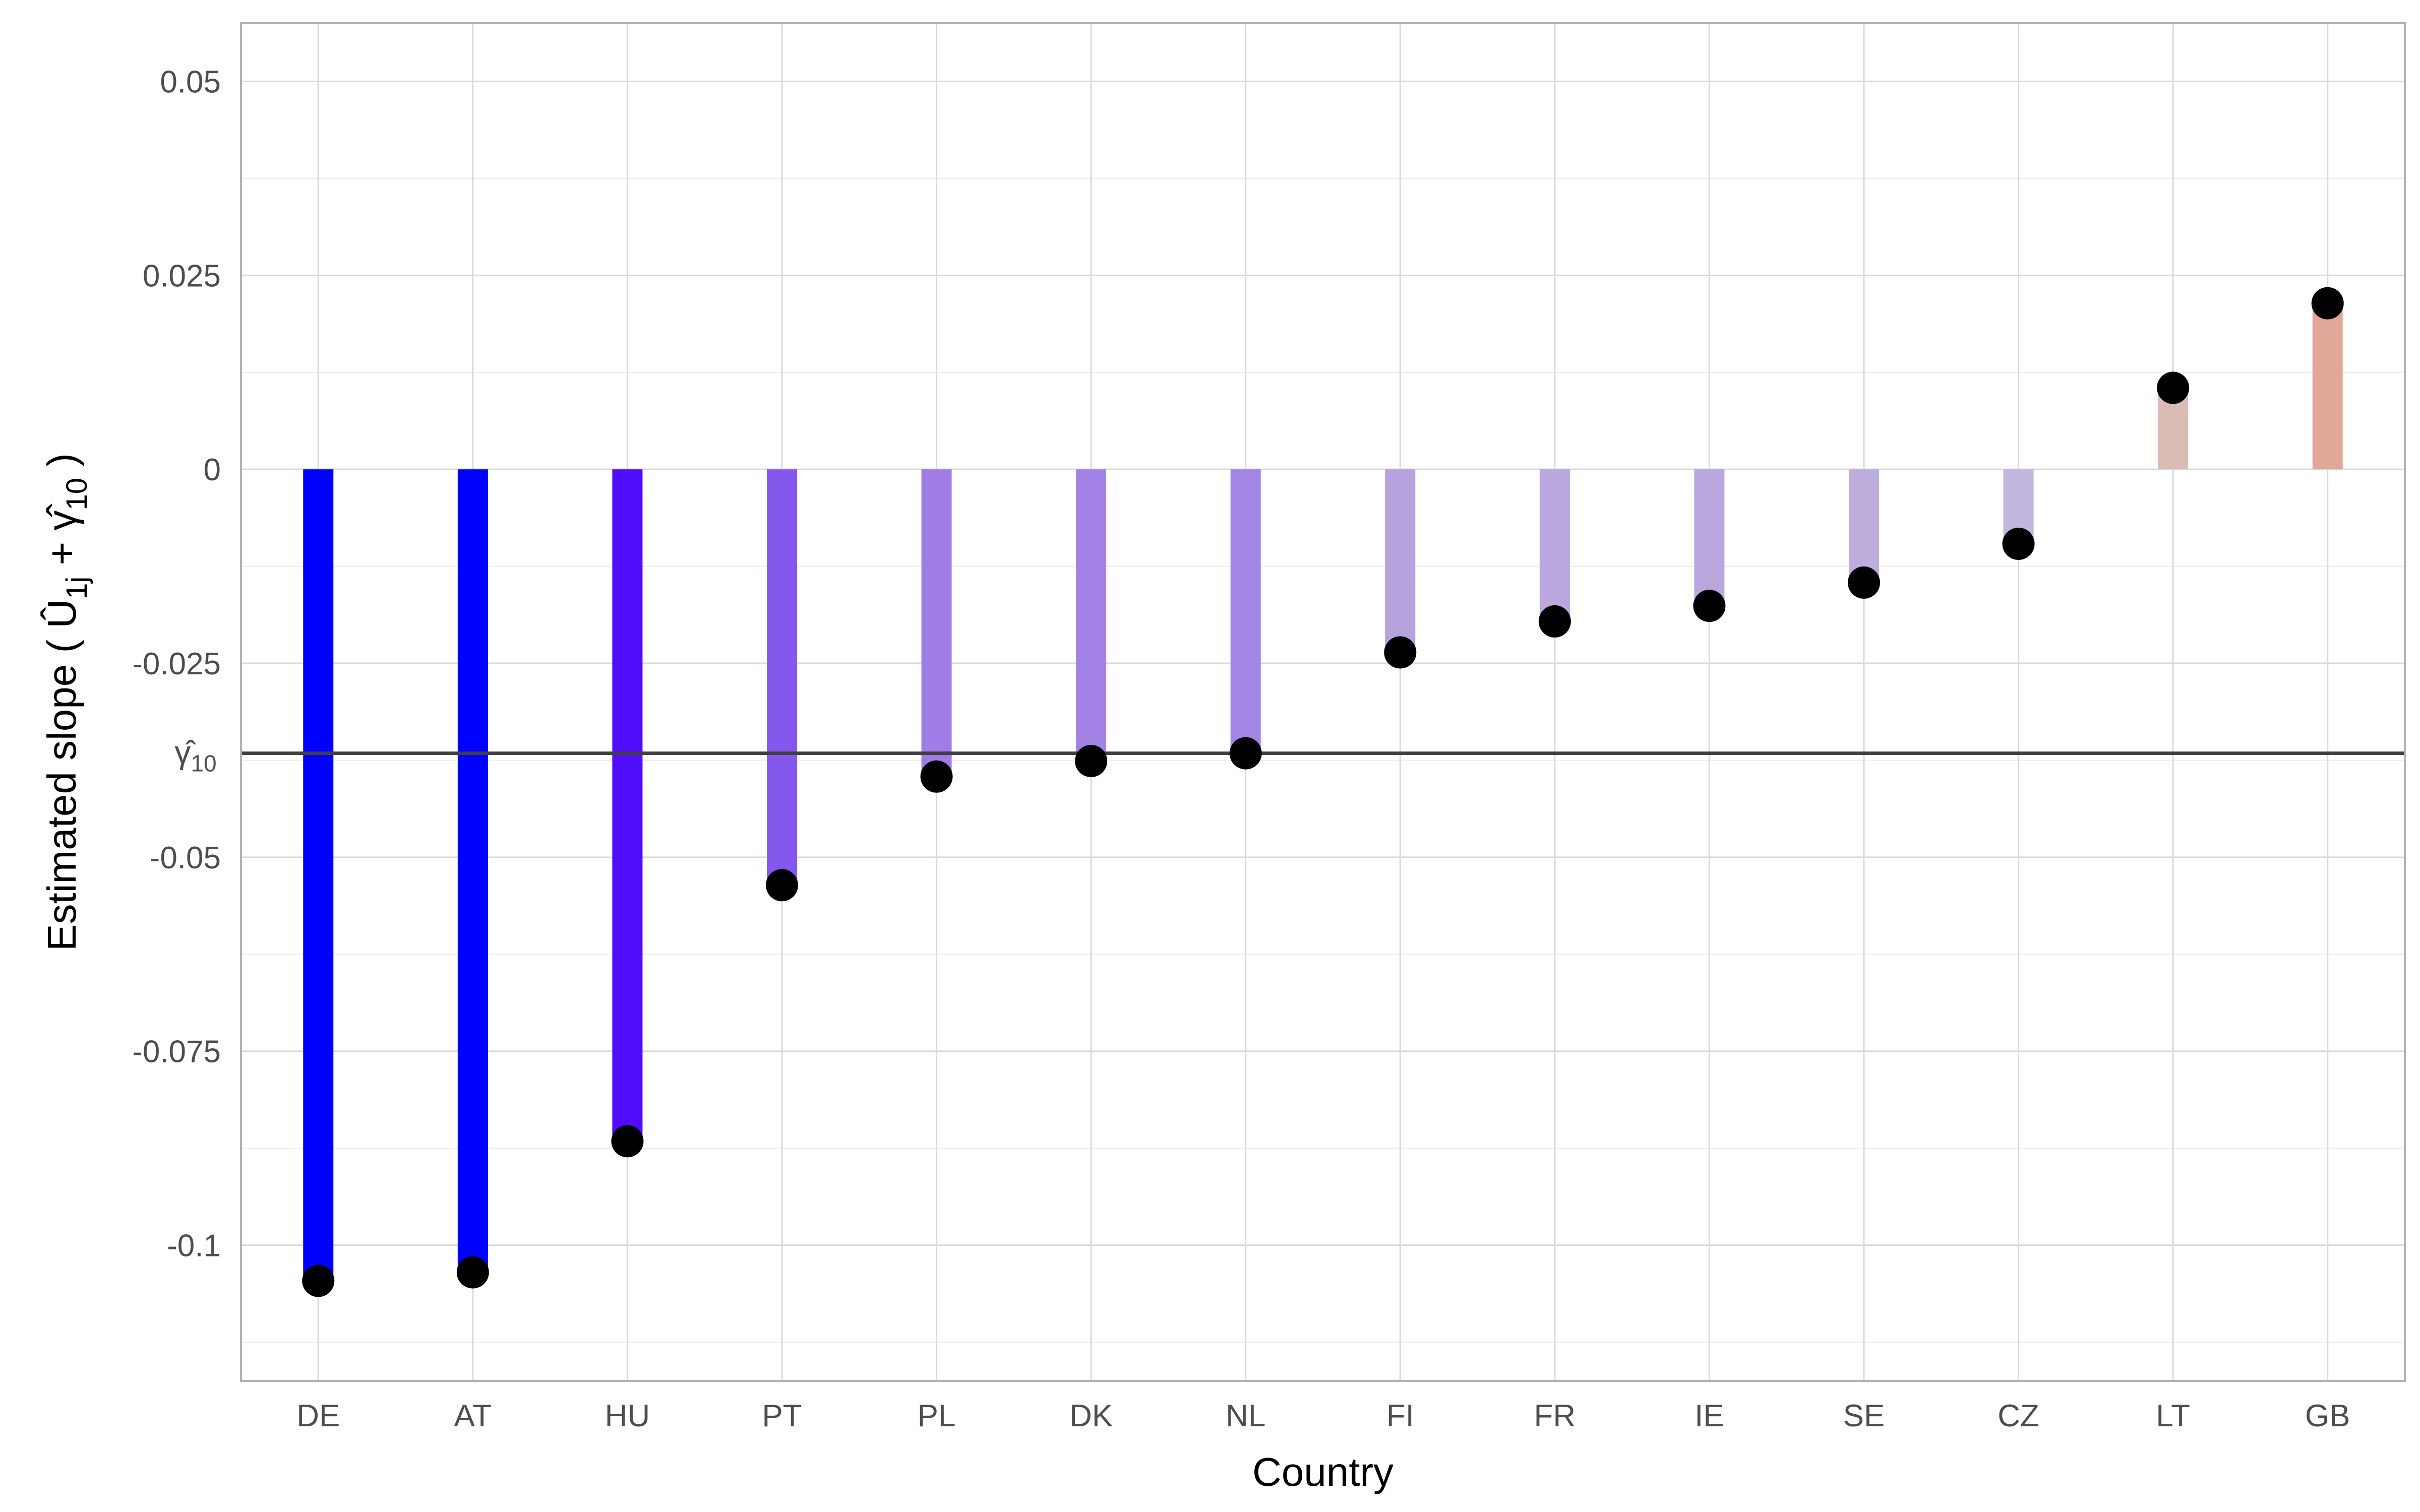 The width and height of the screenshot is (2420, 1512). I want to click on x-tick-label: HU, so click(627, 1416).